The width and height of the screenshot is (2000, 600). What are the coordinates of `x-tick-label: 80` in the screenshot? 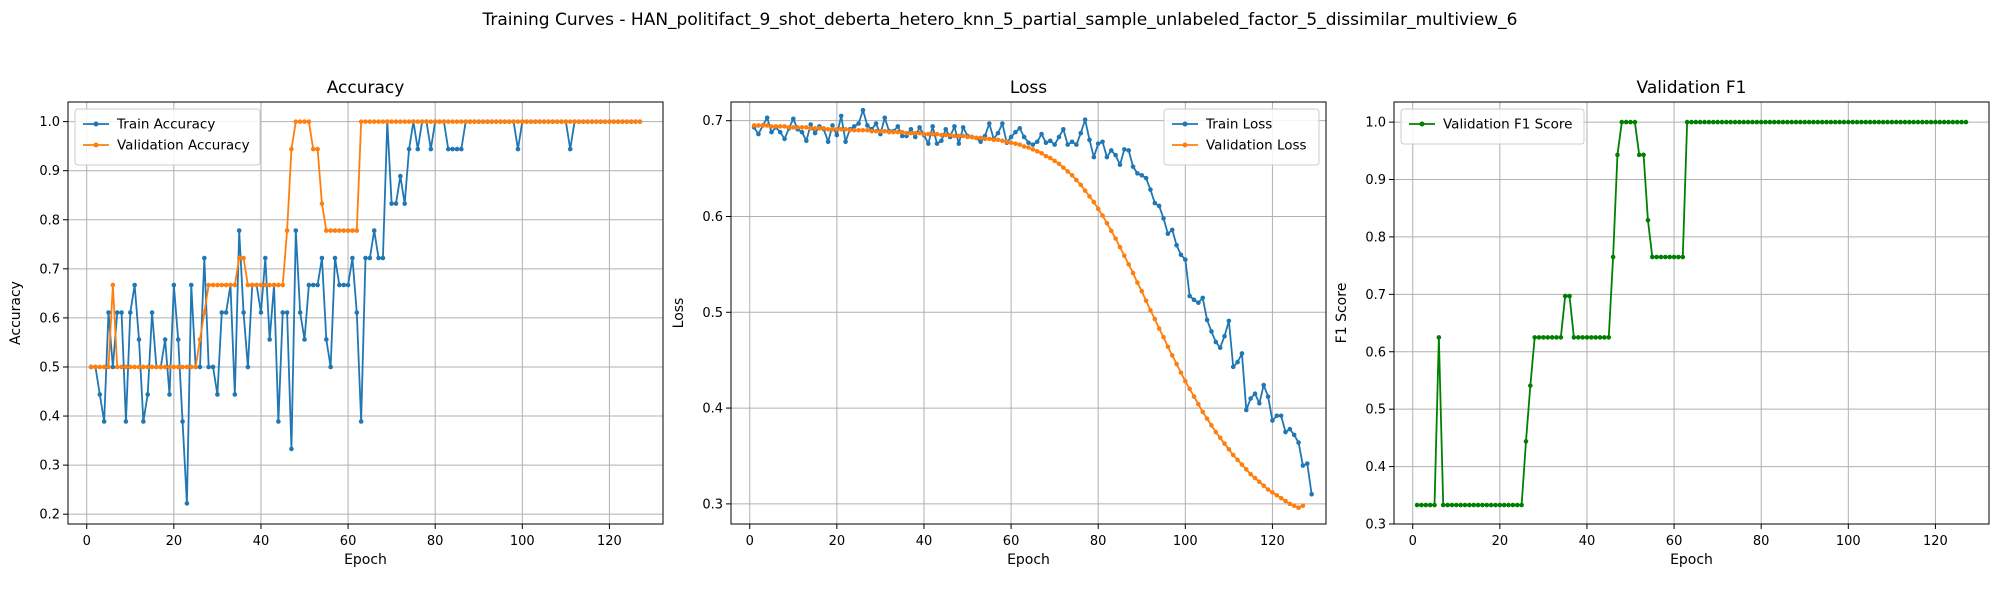 It's located at (1761, 541).